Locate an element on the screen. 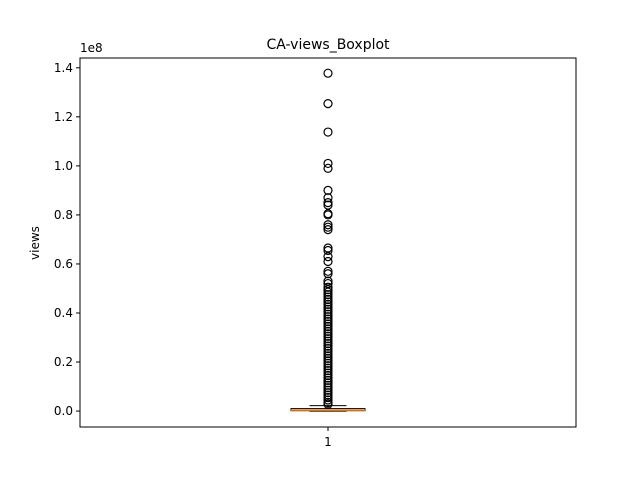 This screenshot has height=480, width=640. box-group is located at coordinates (328, 240).